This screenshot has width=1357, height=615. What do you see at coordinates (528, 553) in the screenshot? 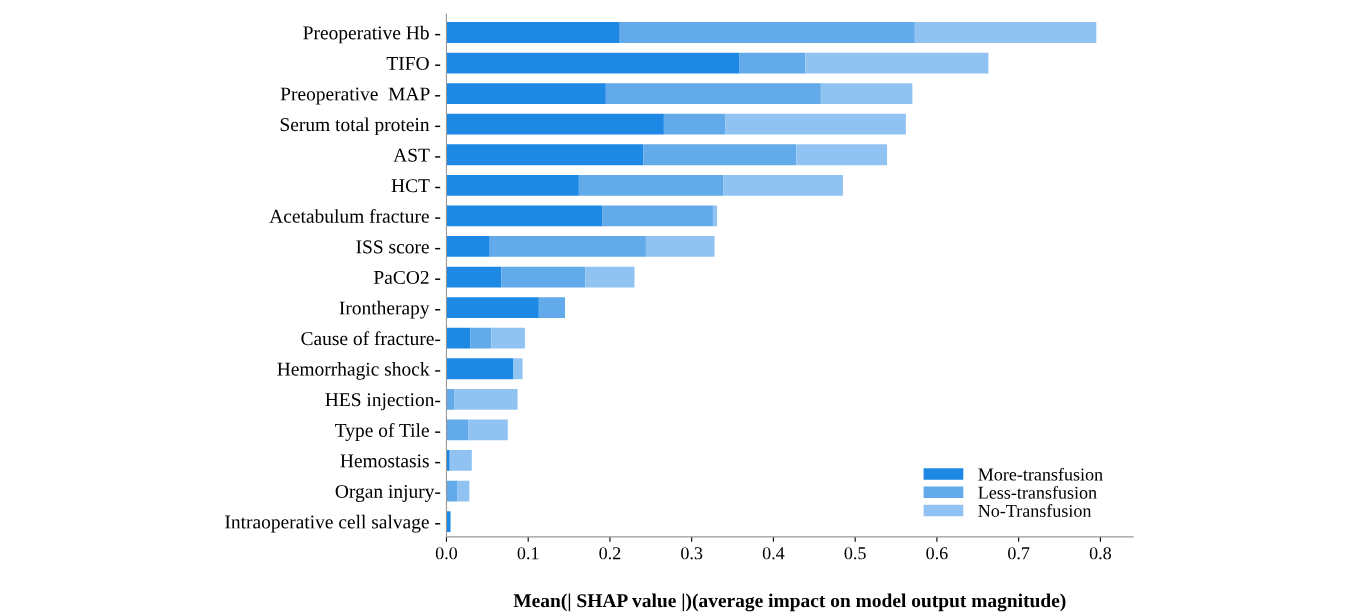
I see `x-tick-label: 0.1` at bounding box center [528, 553].